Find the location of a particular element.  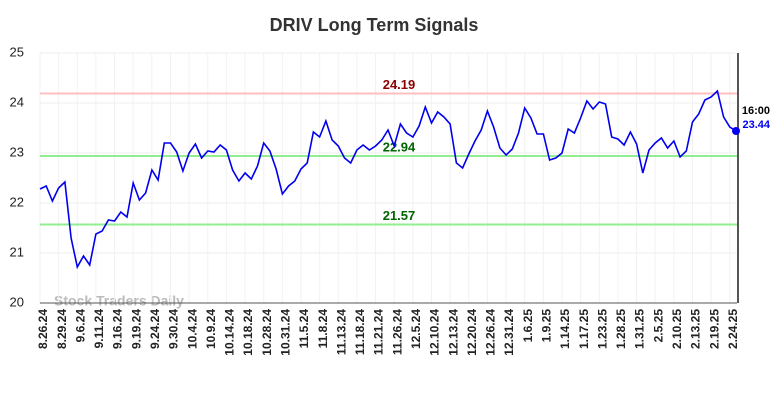

x-tick-label: 11.21.24 is located at coordinates (379, 332).